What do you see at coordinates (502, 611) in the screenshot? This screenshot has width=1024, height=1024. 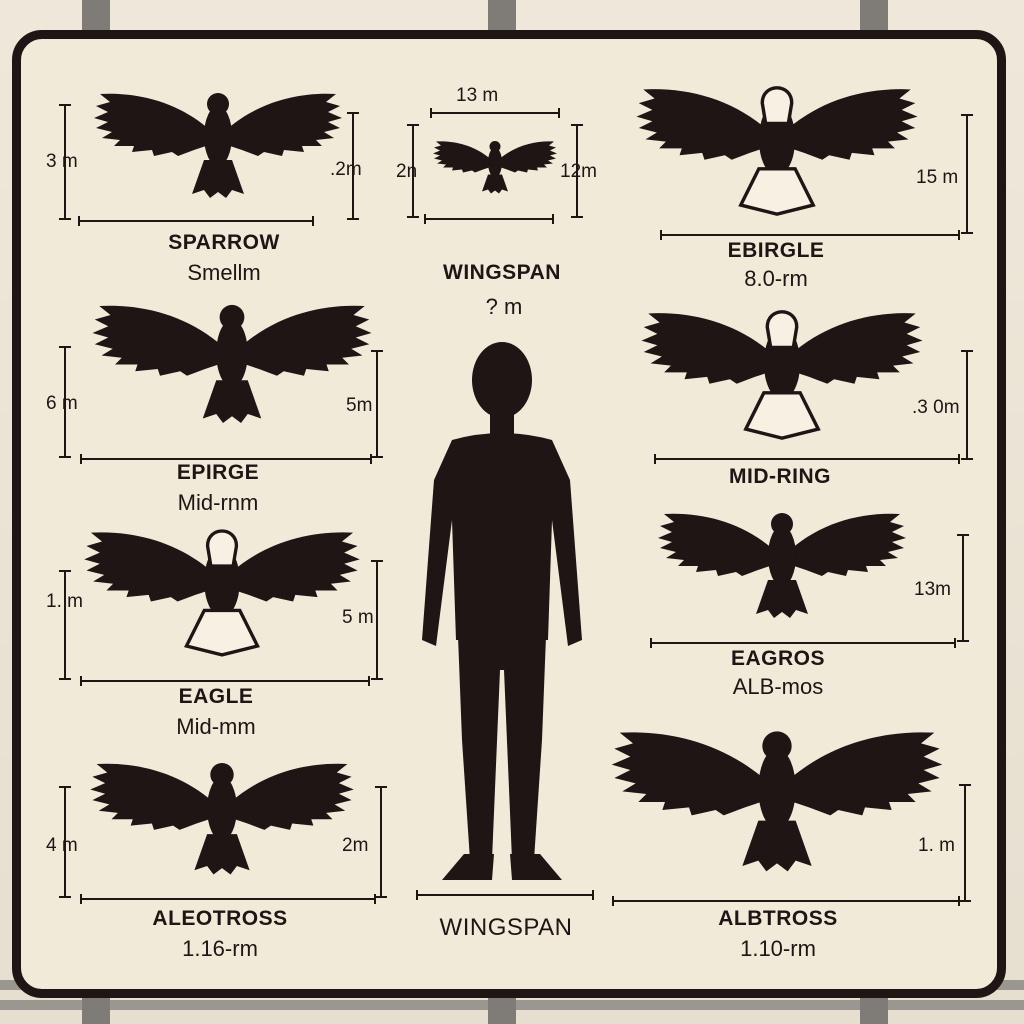 I see `human-silhouette-icon` at bounding box center [502, 611].